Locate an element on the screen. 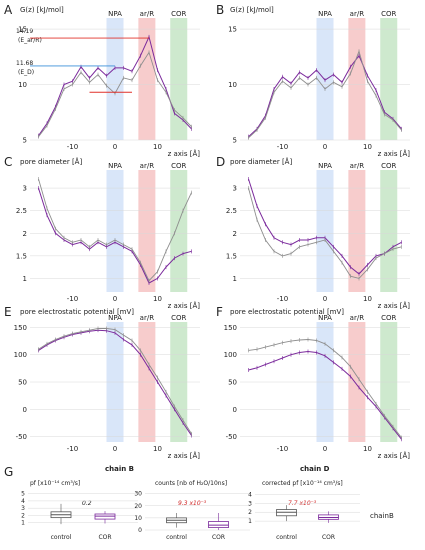  ytick-label: 50 is located at coordinates (232, 383).